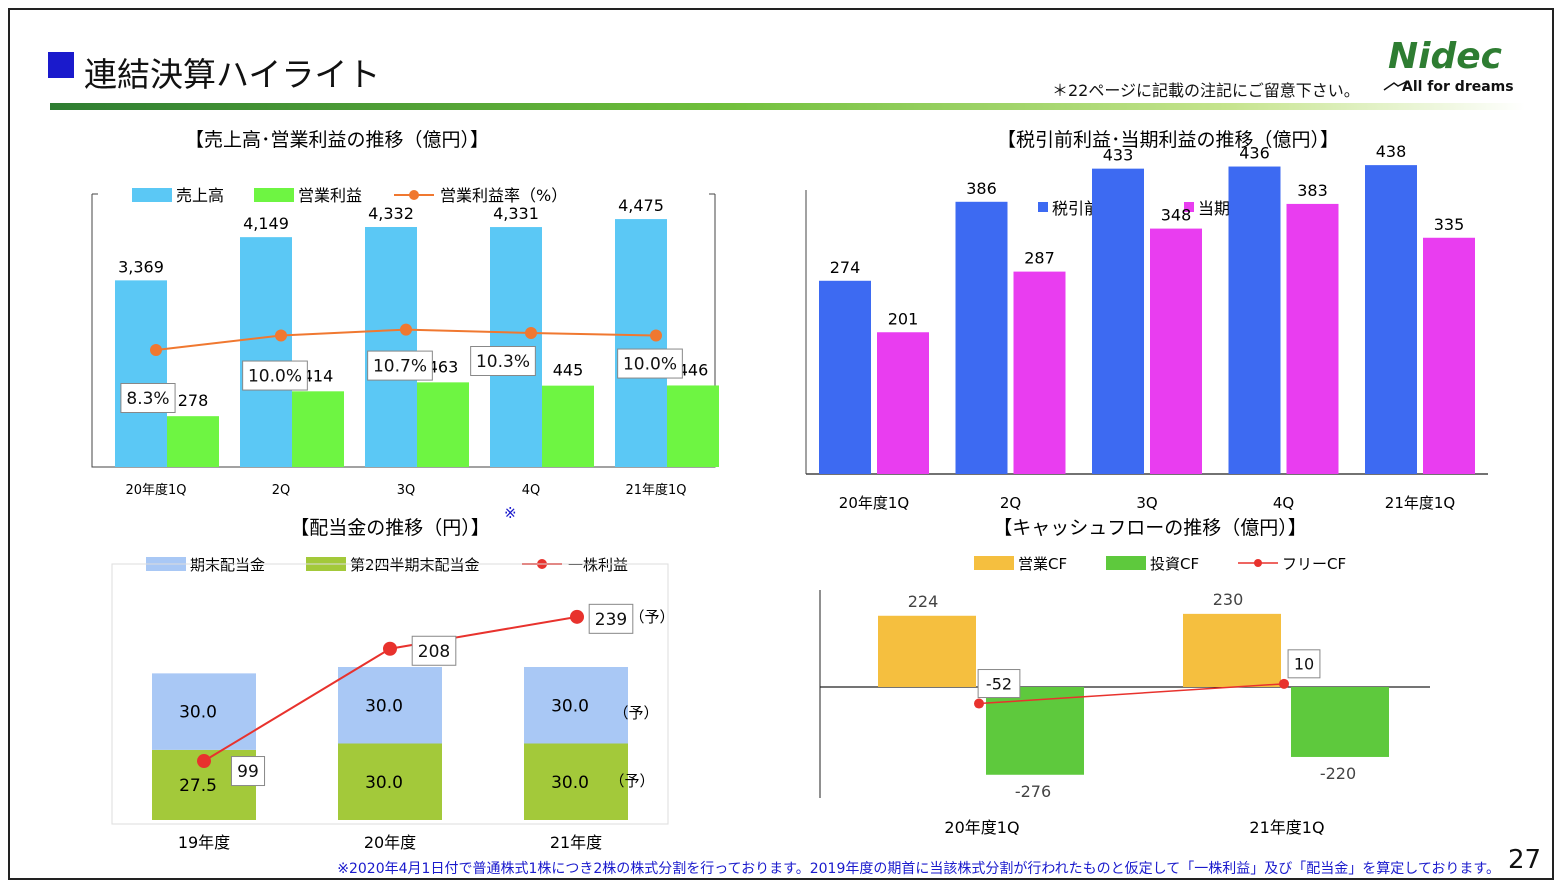 The image size is (1564, 888). I want to click on bar-ocf, so click(927, 651).